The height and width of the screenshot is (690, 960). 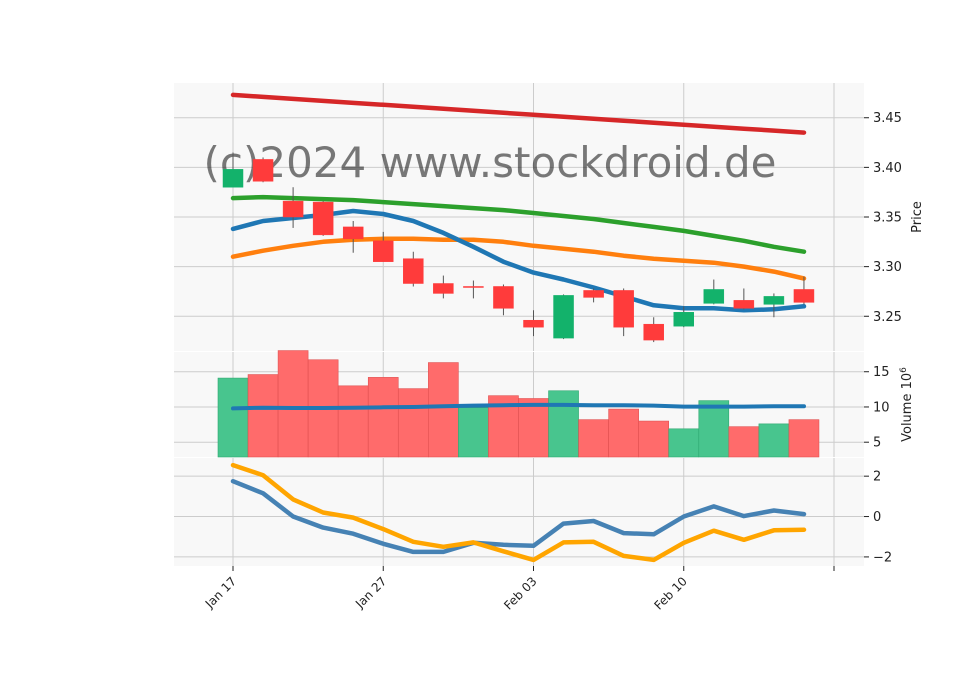 I want to click on y-tick-label: 0, so click(x=877, y=517).